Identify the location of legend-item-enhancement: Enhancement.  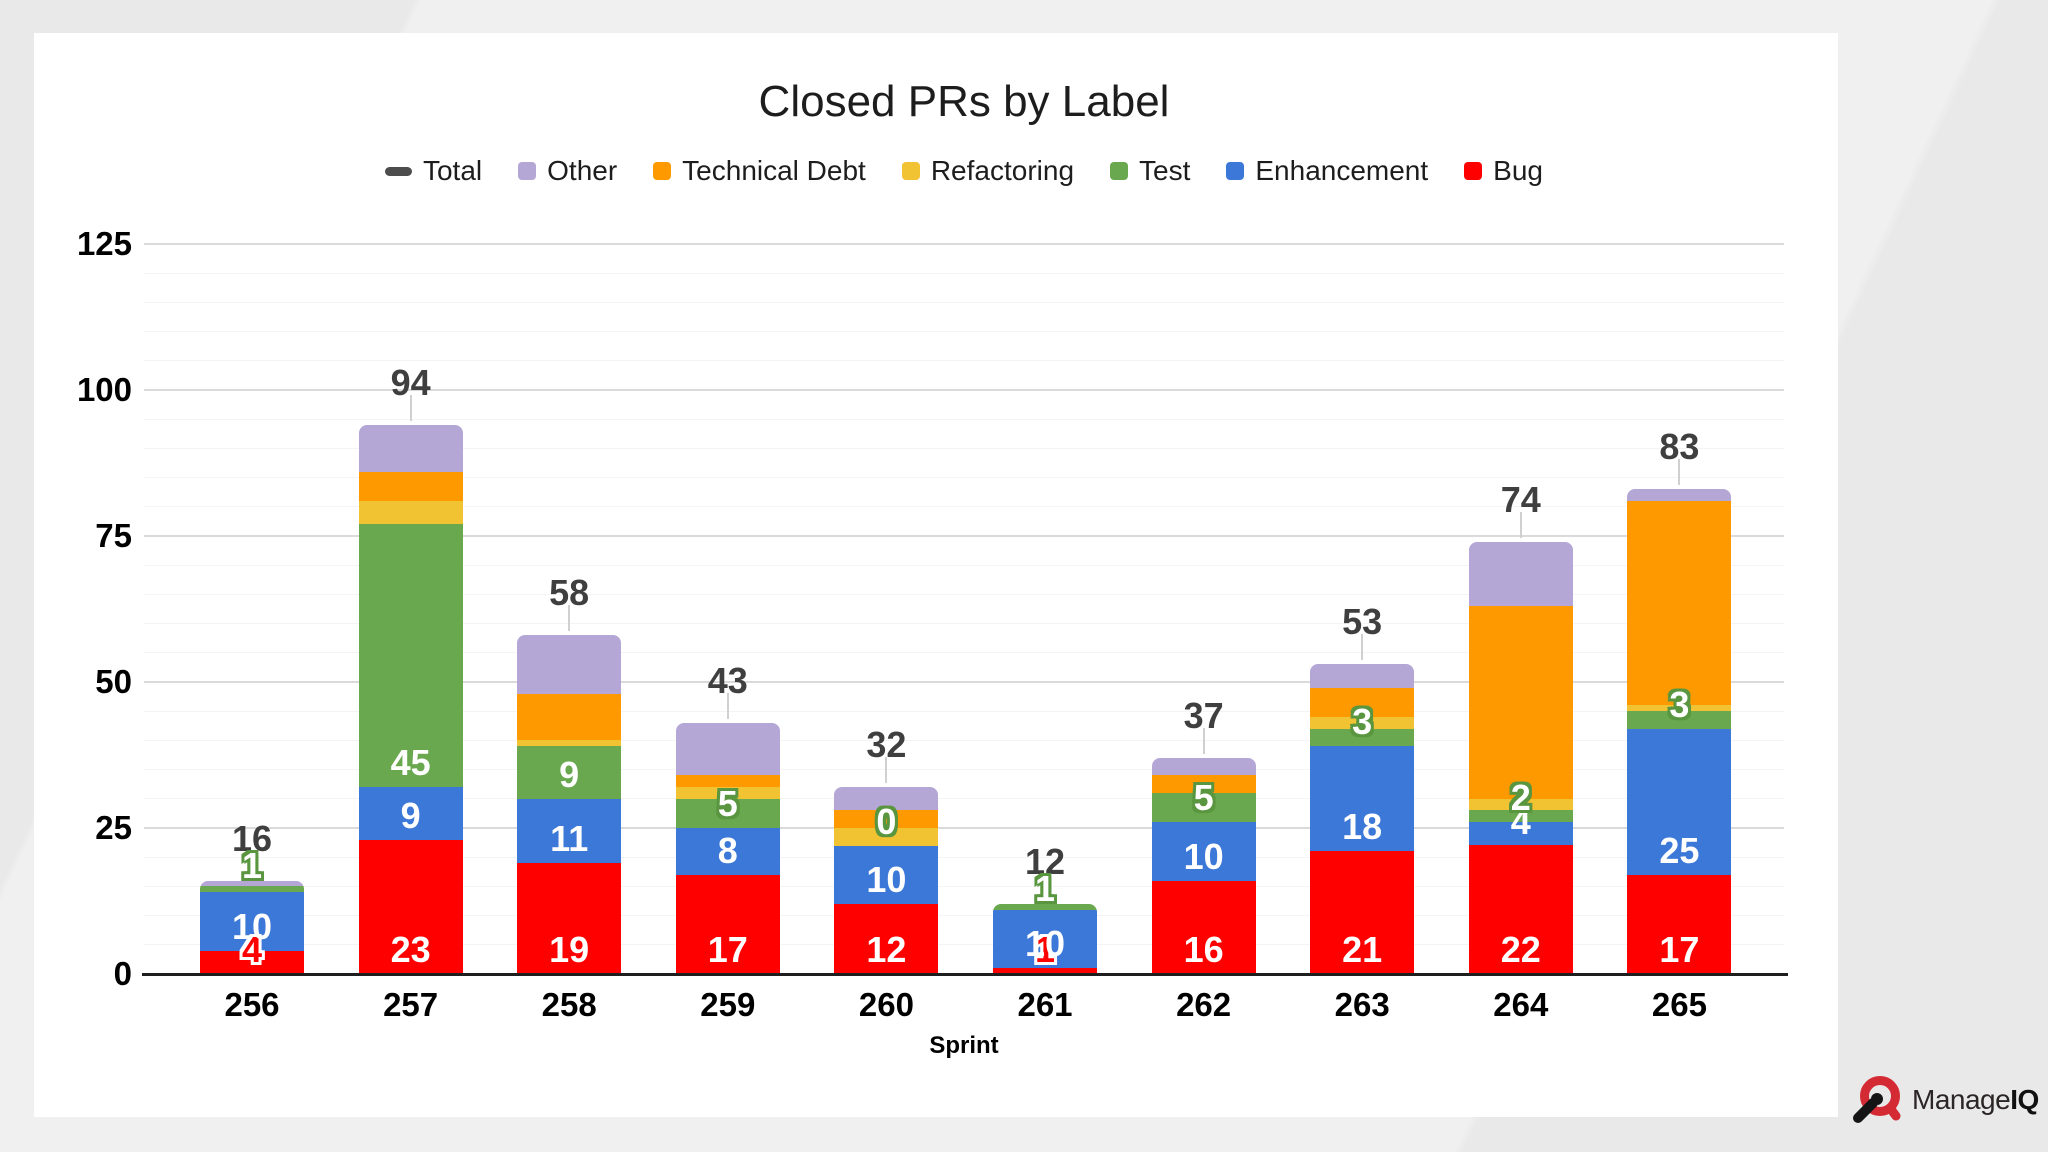
(1327, 171).